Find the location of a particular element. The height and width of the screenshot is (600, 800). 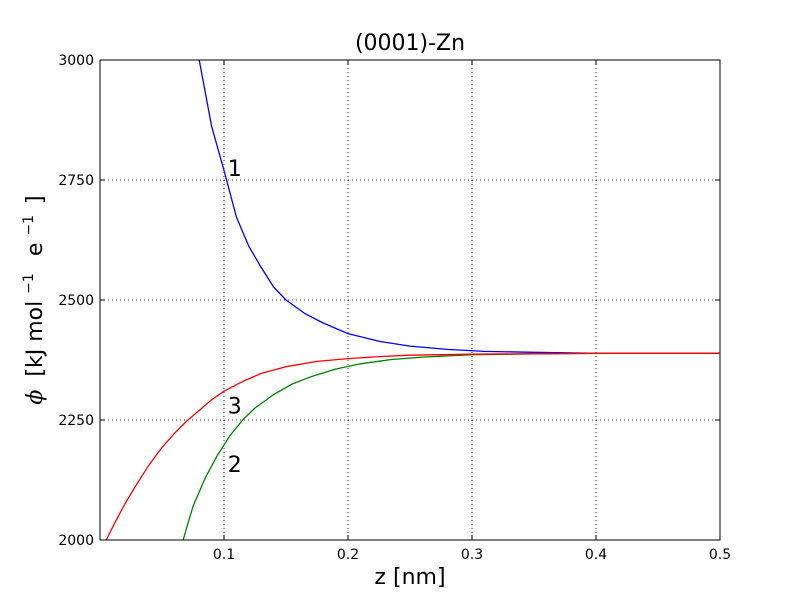

y-tick-label: 3000 is located at coordinates (76, 61).